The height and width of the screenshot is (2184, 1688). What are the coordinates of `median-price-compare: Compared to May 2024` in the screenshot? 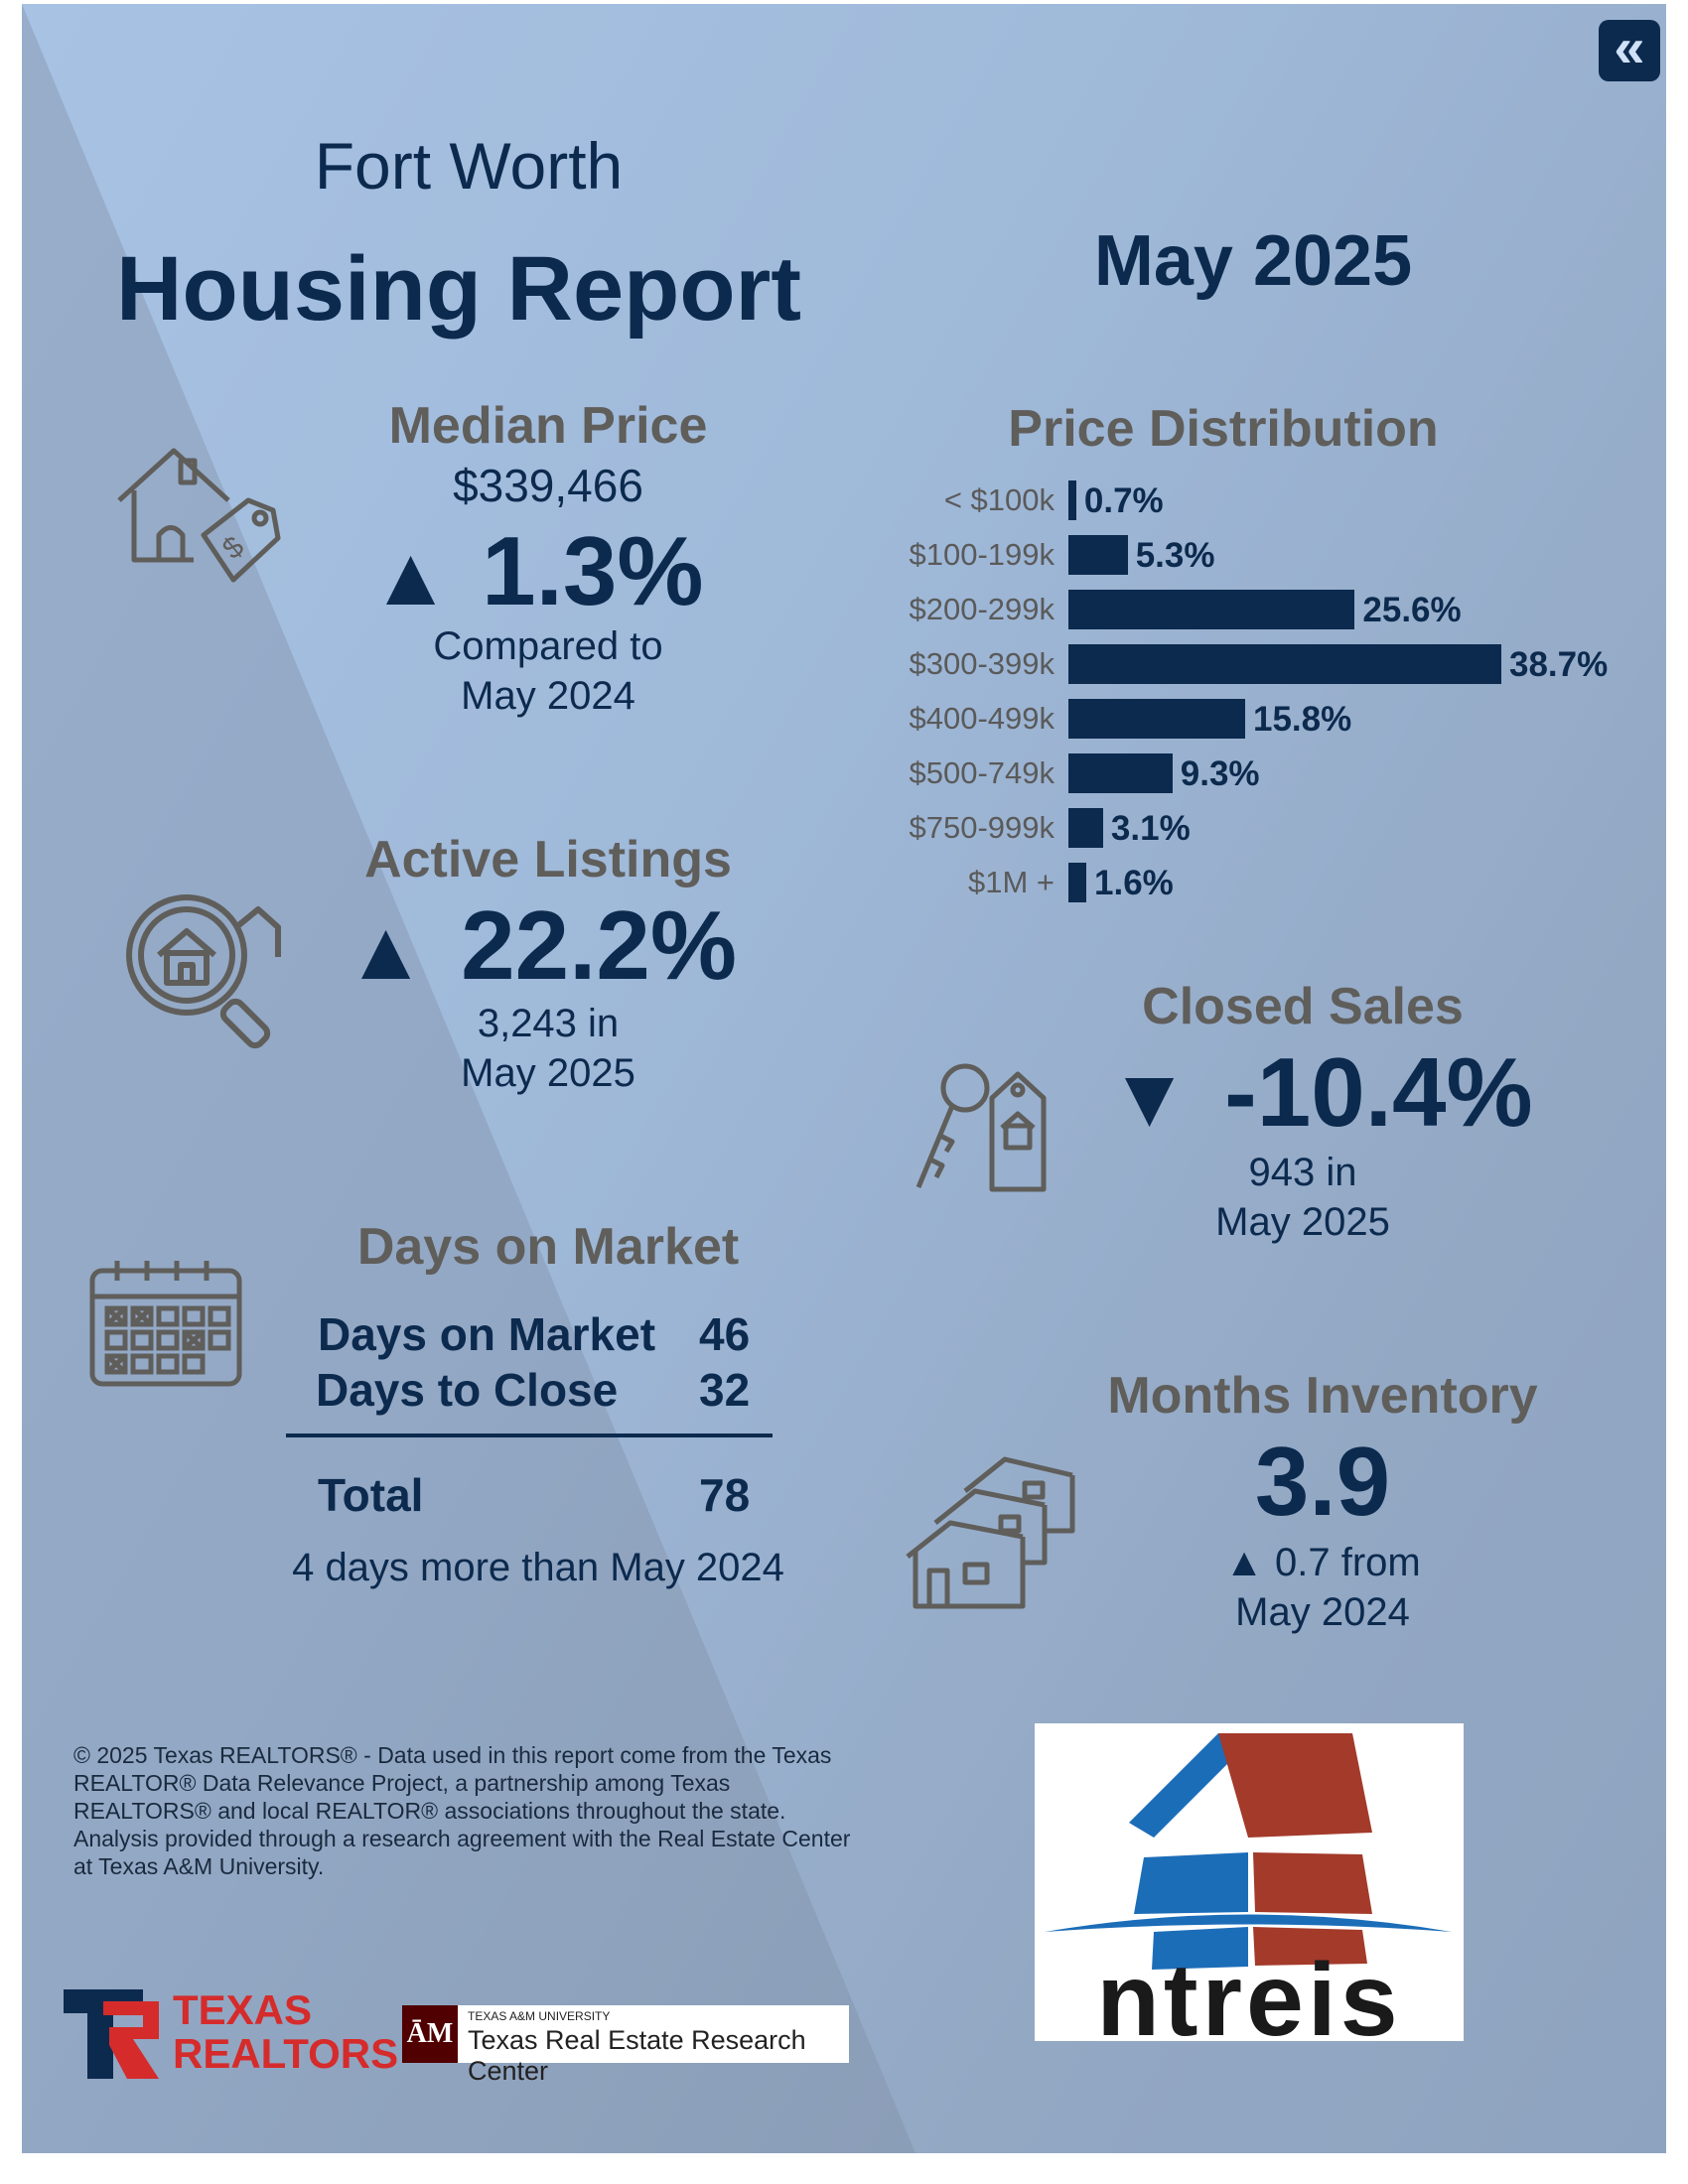 It's located at (548, 671).